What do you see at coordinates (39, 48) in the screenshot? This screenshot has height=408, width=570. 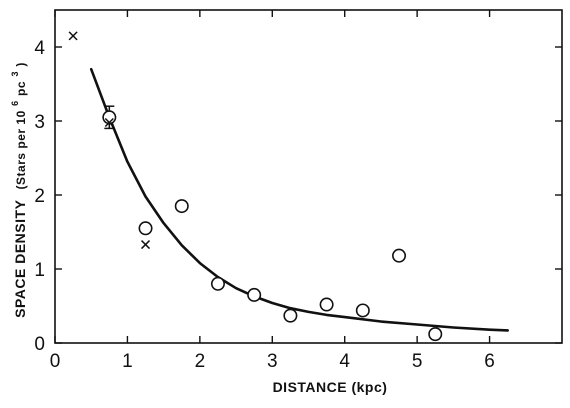 I see `y-tick-label: 4` at bounding box center [39, 48].